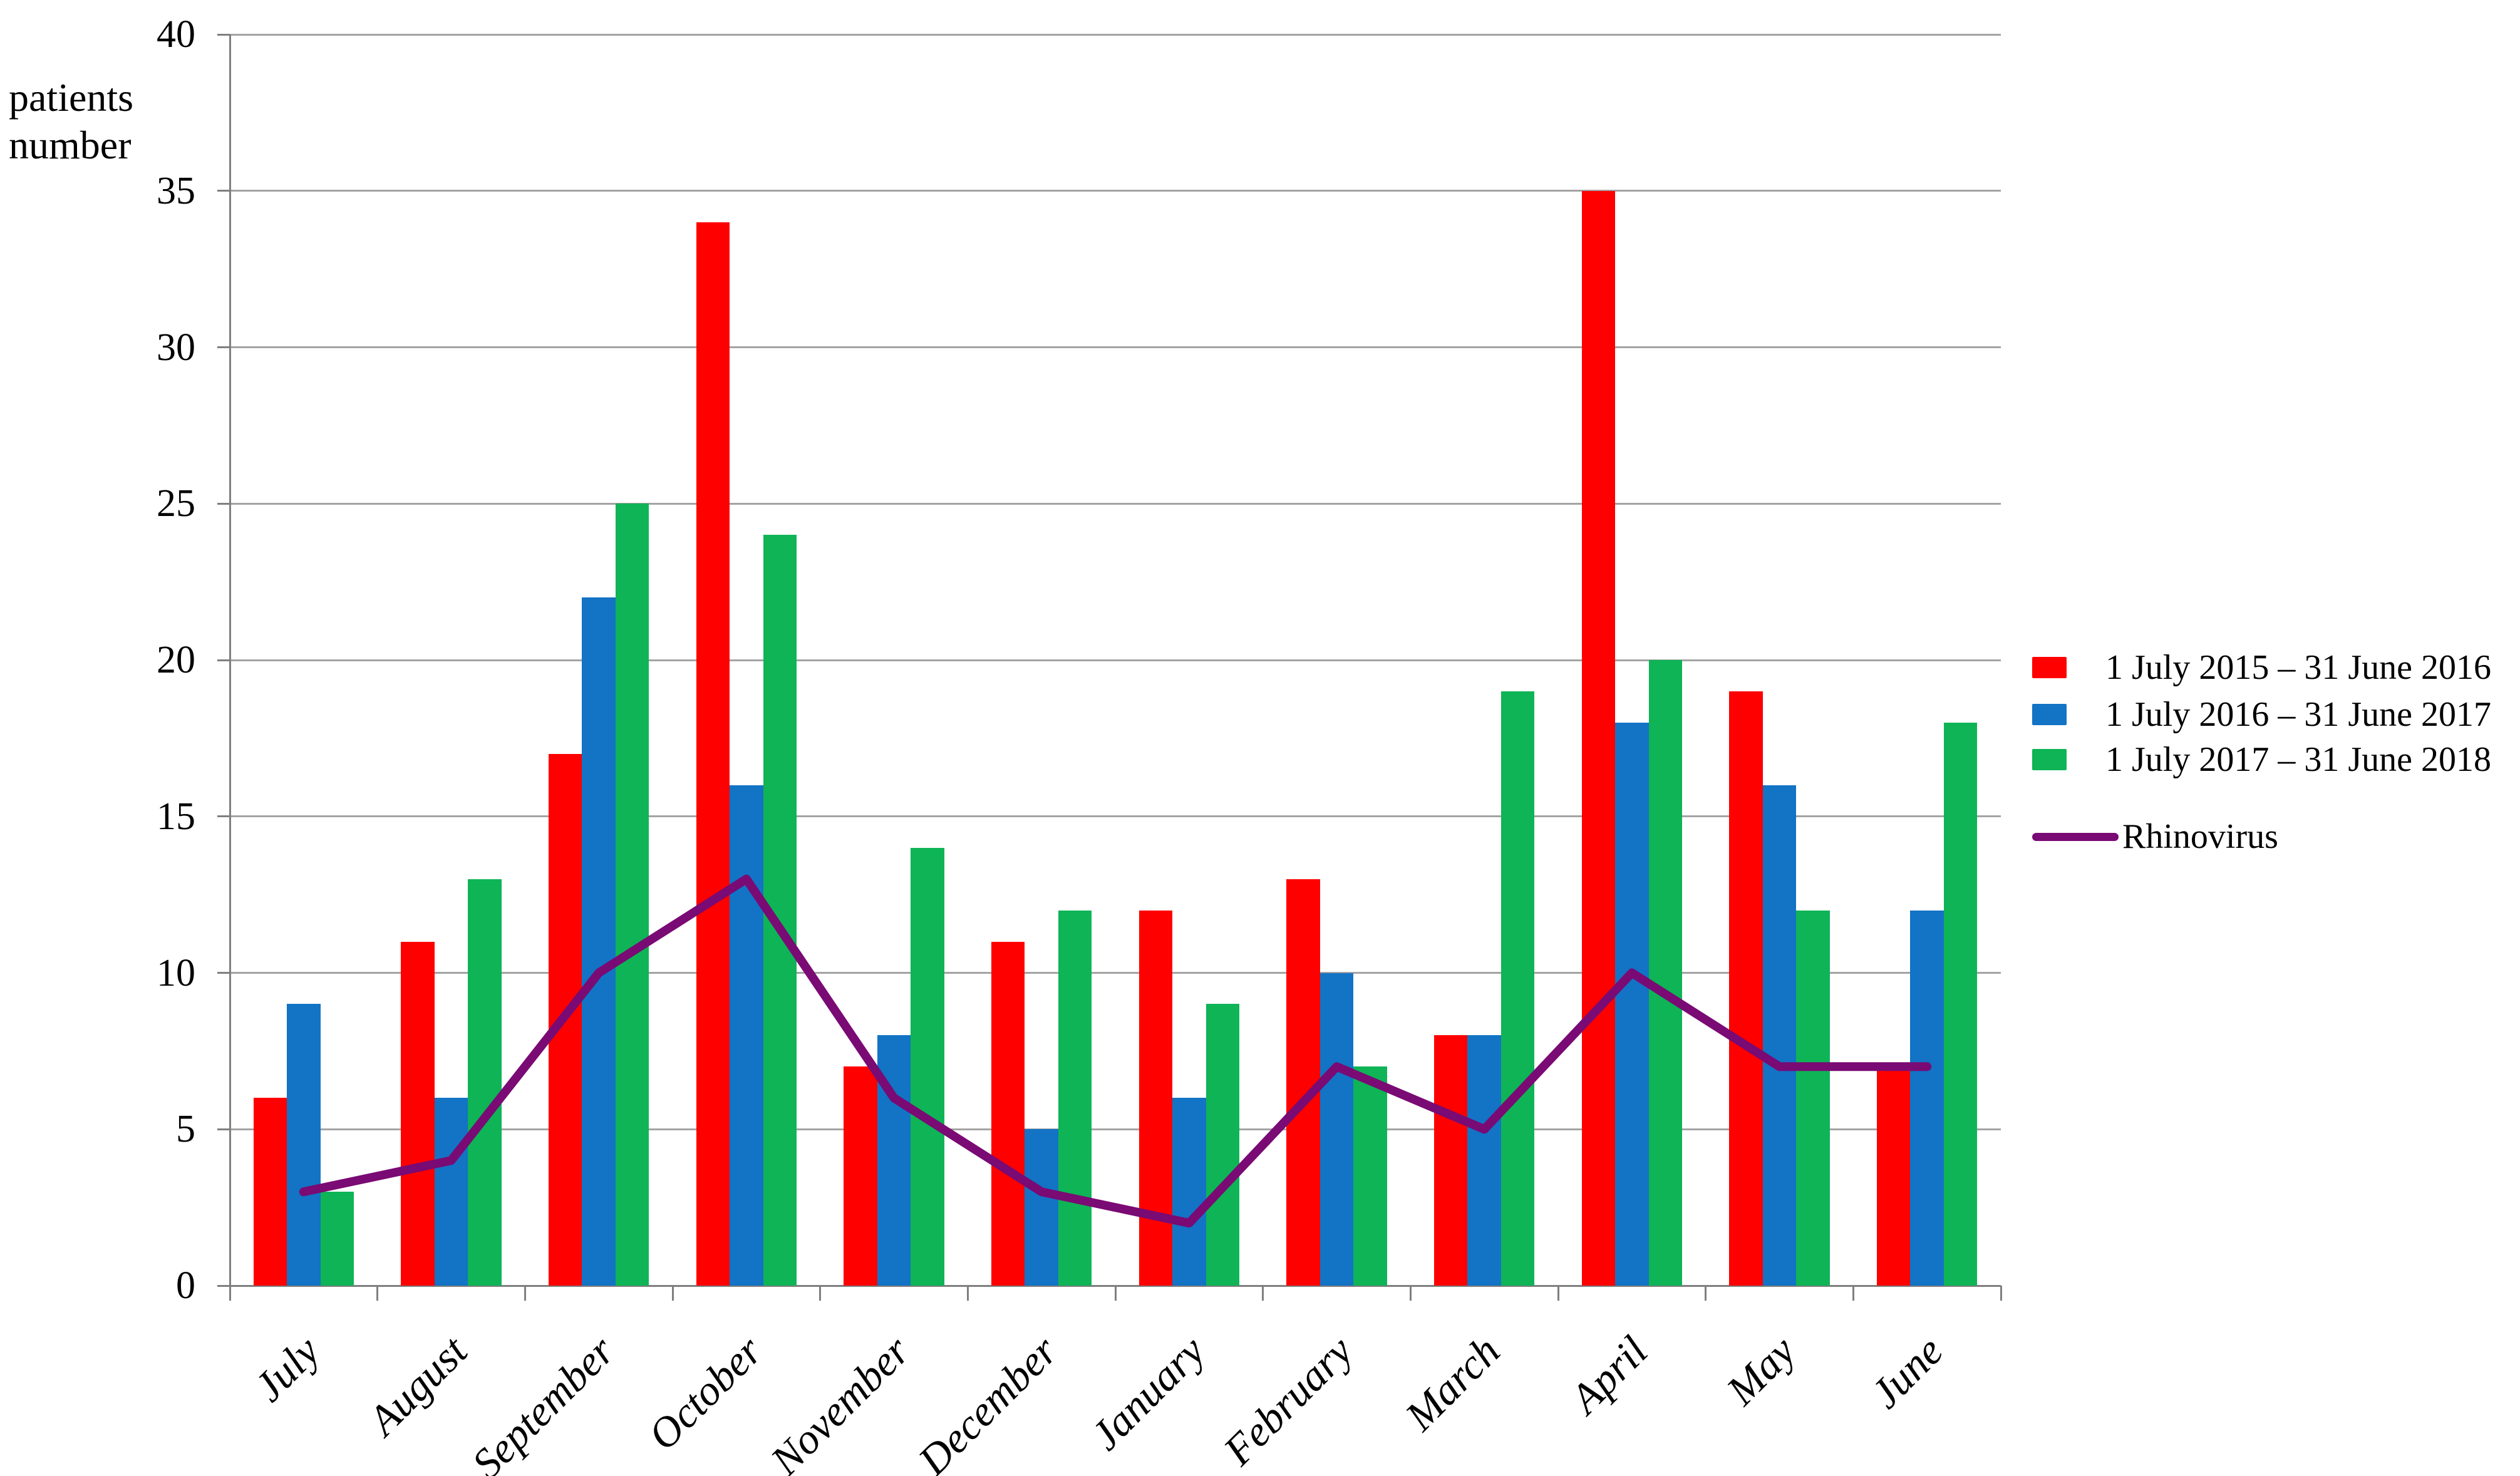  Describe the element at coordinates (1453, 1383) in the screenshot. I see `x-label-march: March` at that location.